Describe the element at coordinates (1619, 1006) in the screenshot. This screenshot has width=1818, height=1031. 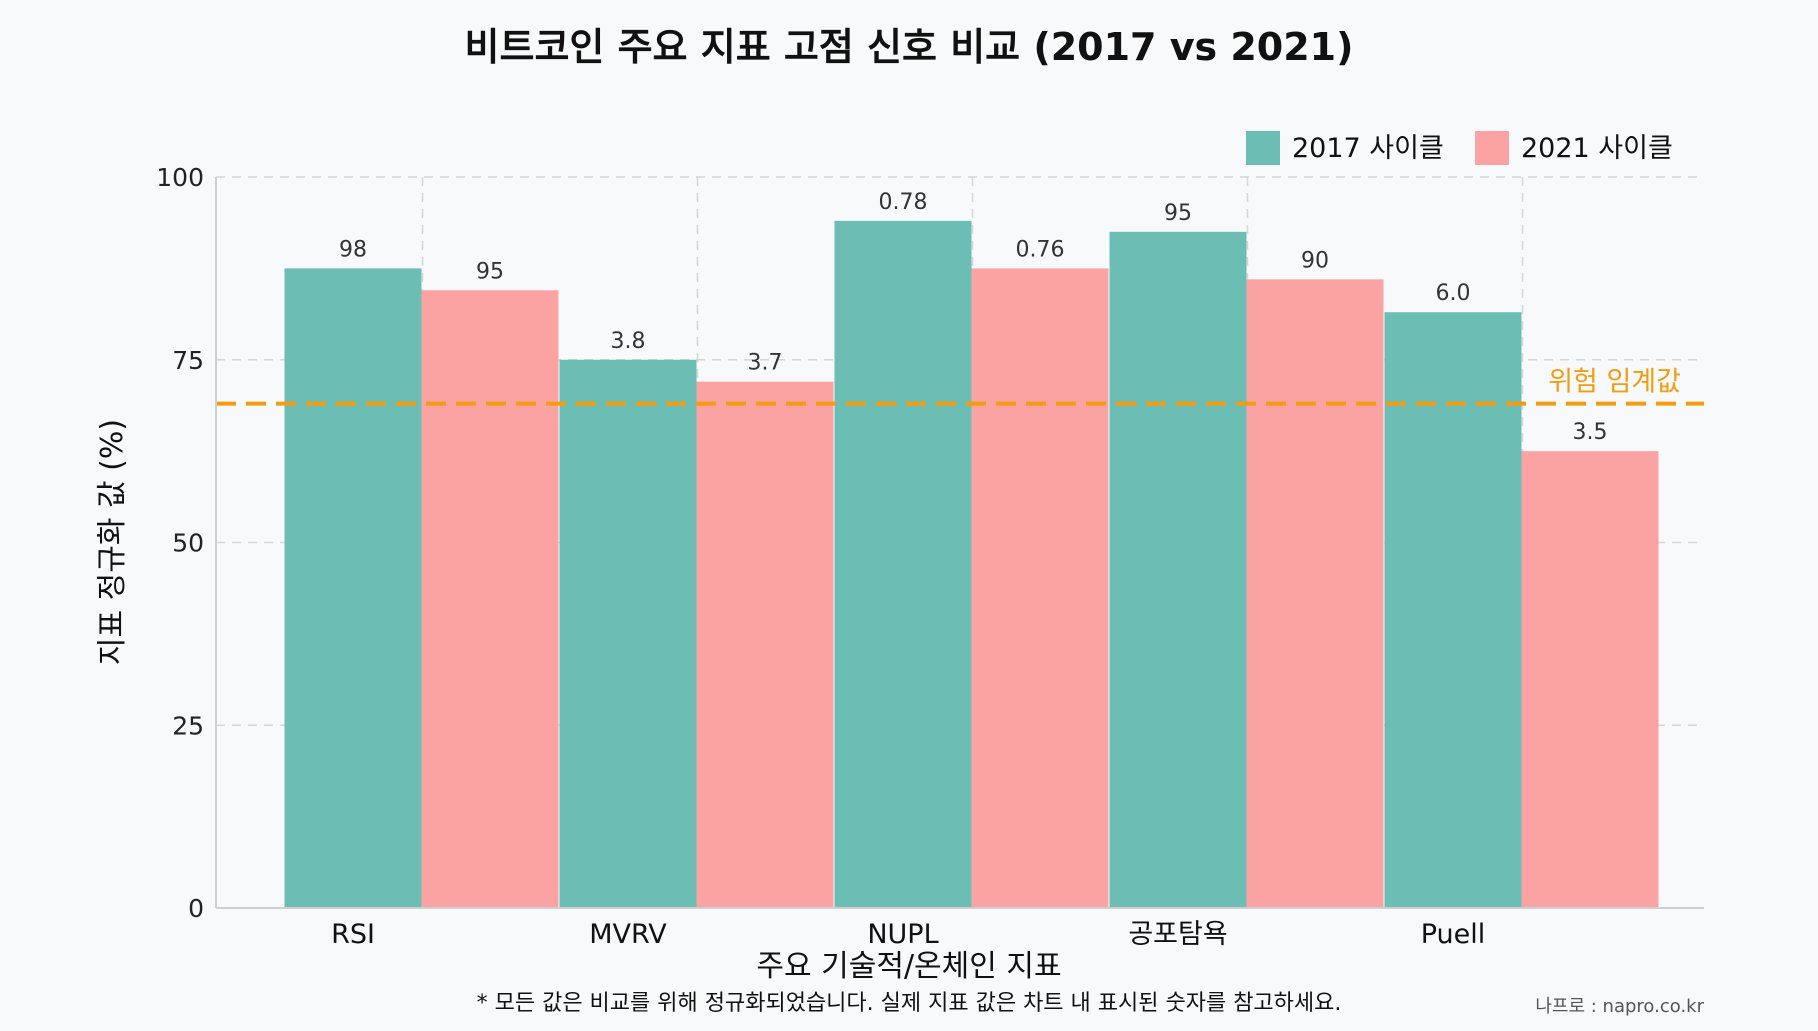
I see `credit-text: 나프로 : napro.co.kr` at that location.